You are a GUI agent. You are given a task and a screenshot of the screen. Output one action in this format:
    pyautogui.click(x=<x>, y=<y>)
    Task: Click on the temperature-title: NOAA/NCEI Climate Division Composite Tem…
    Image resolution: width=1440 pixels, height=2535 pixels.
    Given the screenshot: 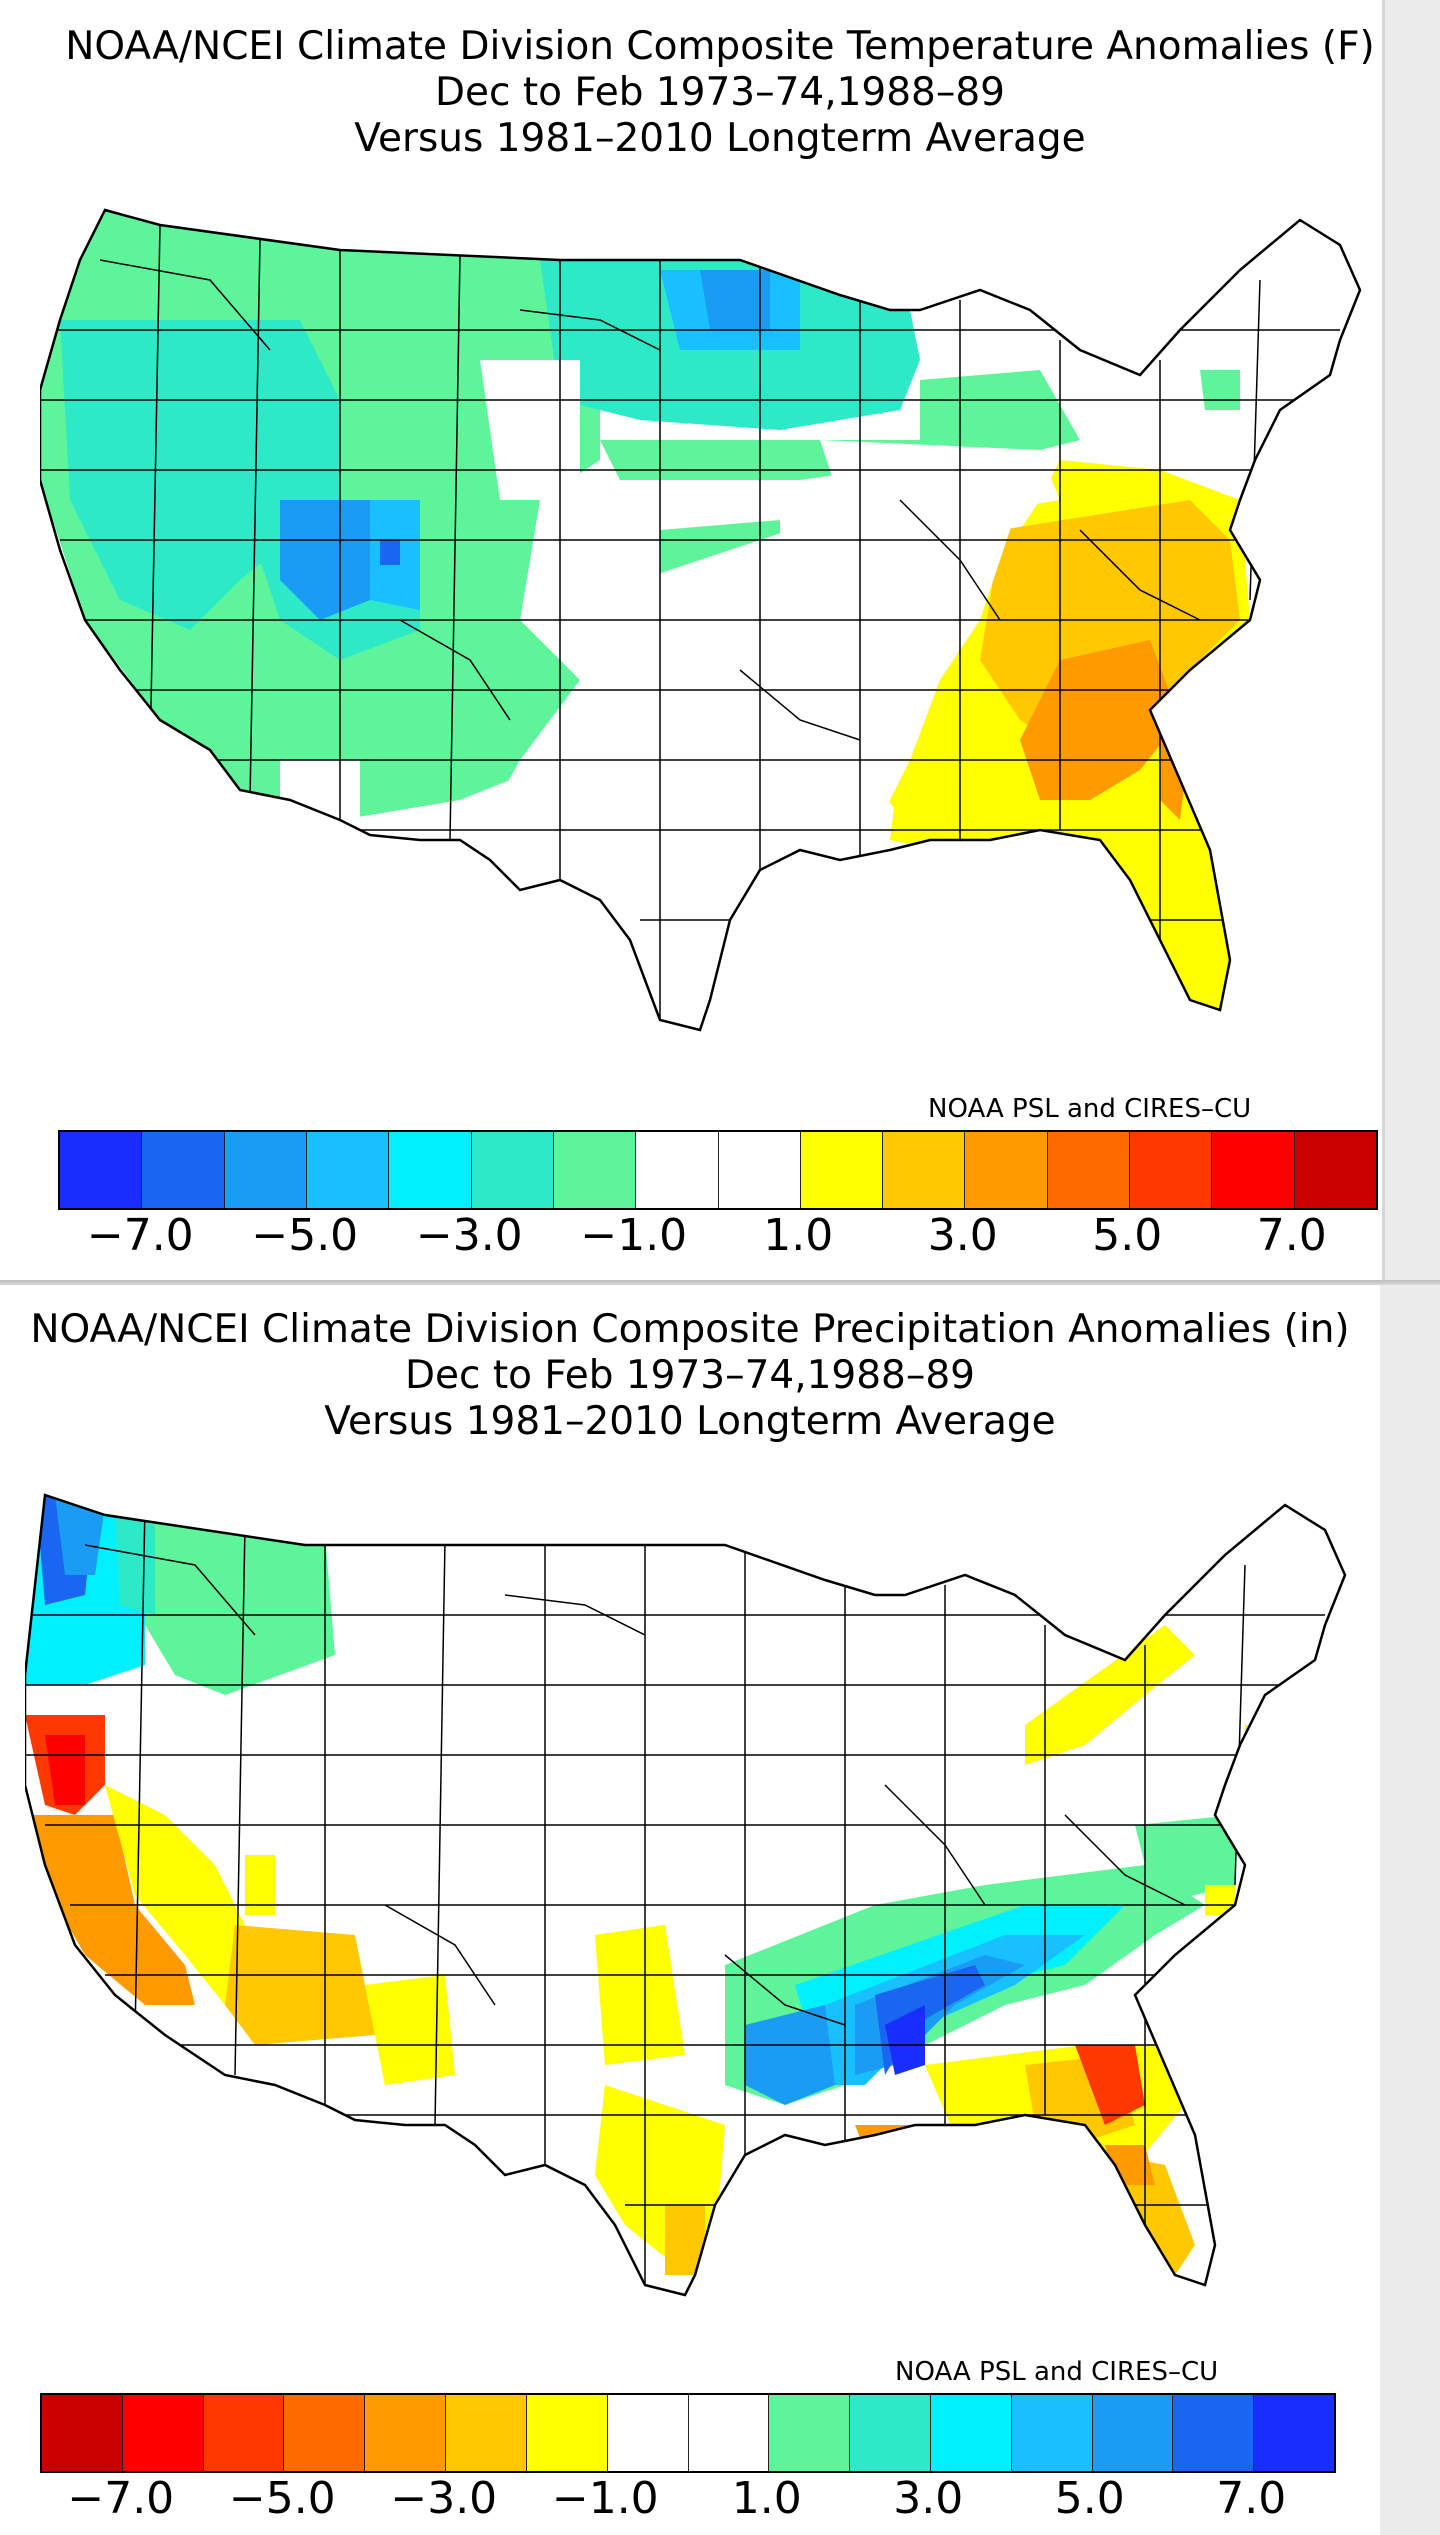 What is the action you would take?
    pyautogui.click(x=720, y=93)
    